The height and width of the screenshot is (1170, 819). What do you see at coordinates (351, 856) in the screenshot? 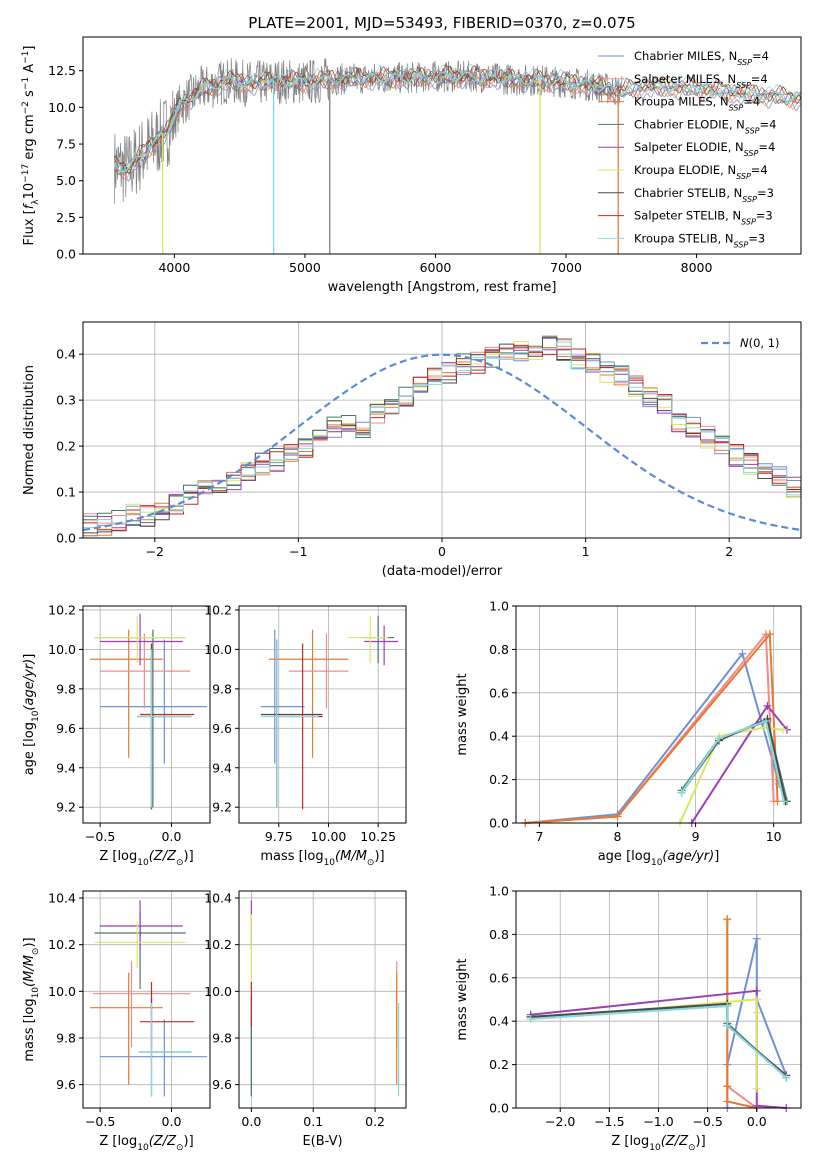
I see `label-part: (M/M` at bounding box center [351, 856].